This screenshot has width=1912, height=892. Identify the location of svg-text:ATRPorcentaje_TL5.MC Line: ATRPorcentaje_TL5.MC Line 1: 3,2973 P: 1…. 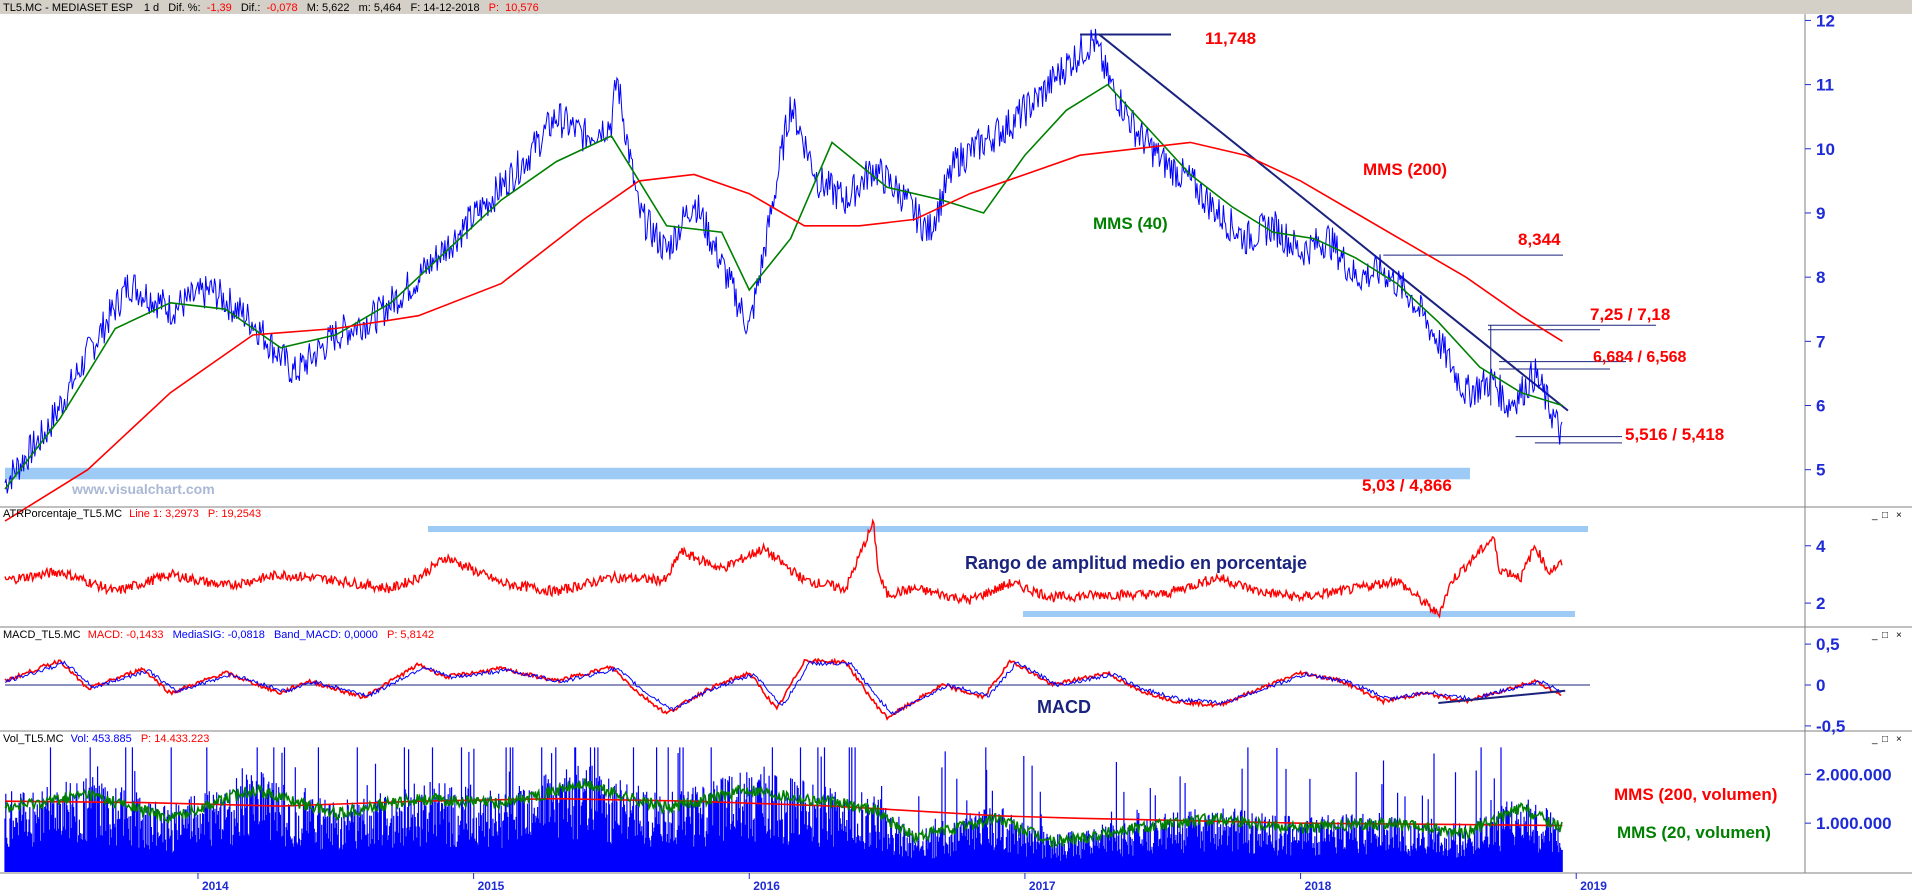
(132, 514).